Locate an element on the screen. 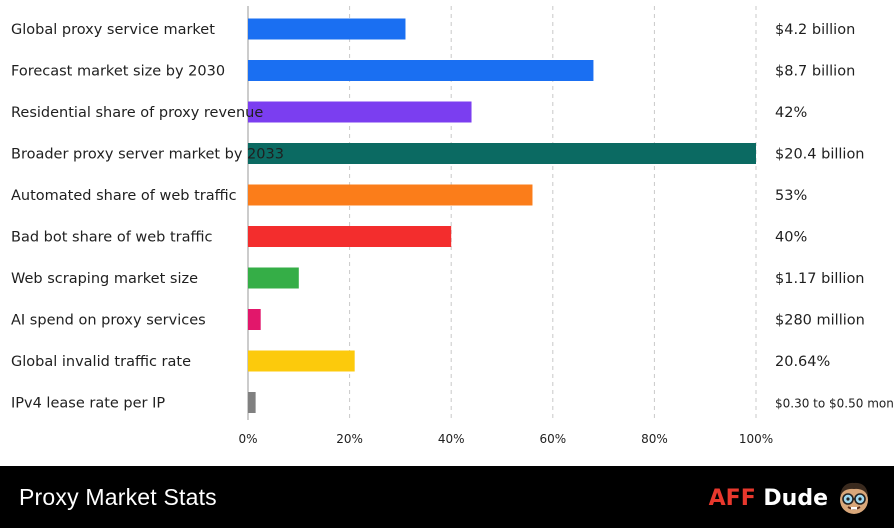  category-label: Global proxy service market is located at coordinates (113, 30).